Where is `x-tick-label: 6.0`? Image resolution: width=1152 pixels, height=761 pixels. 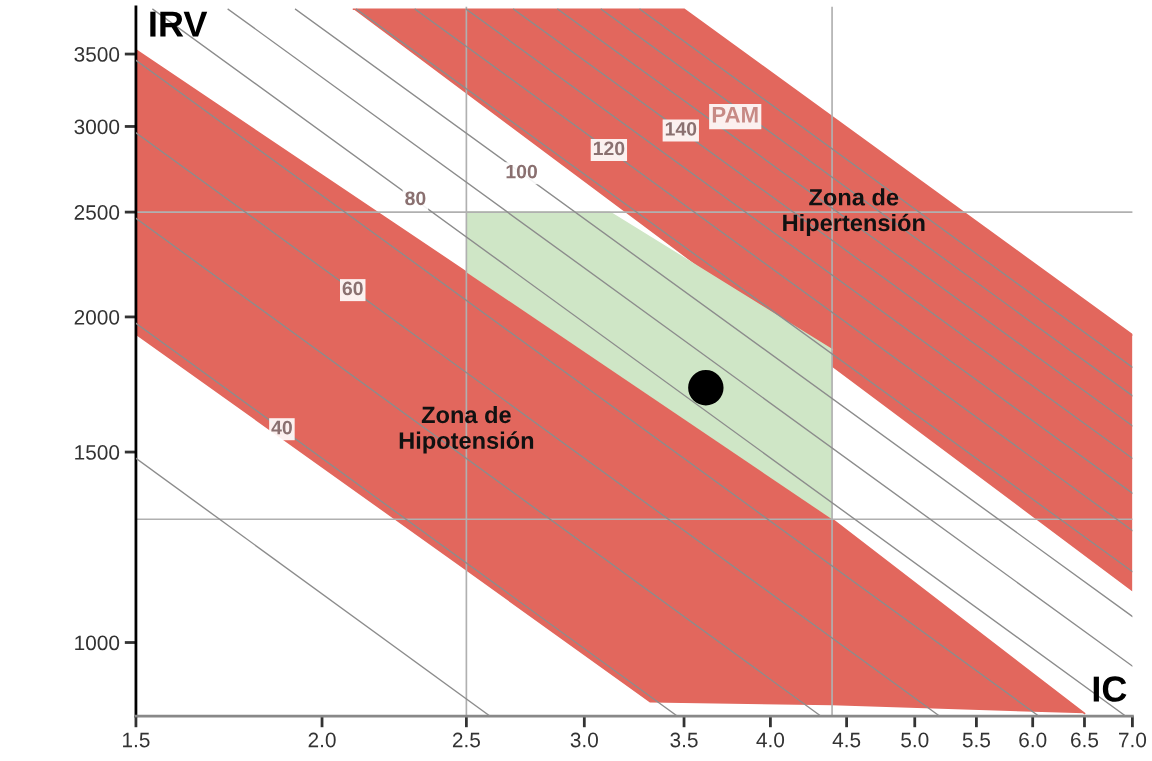
x-tick-label: 6.0 is located at coordinates (1033, 740).